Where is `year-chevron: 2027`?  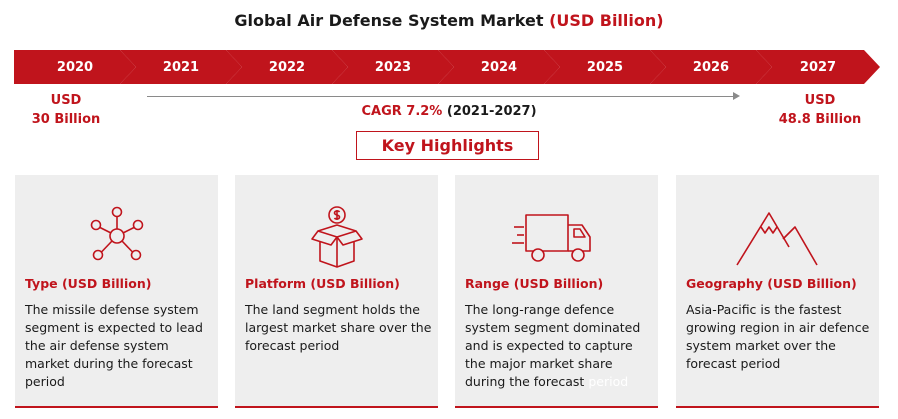 year-chevron: 2027 is located at coordinates (818, 67).